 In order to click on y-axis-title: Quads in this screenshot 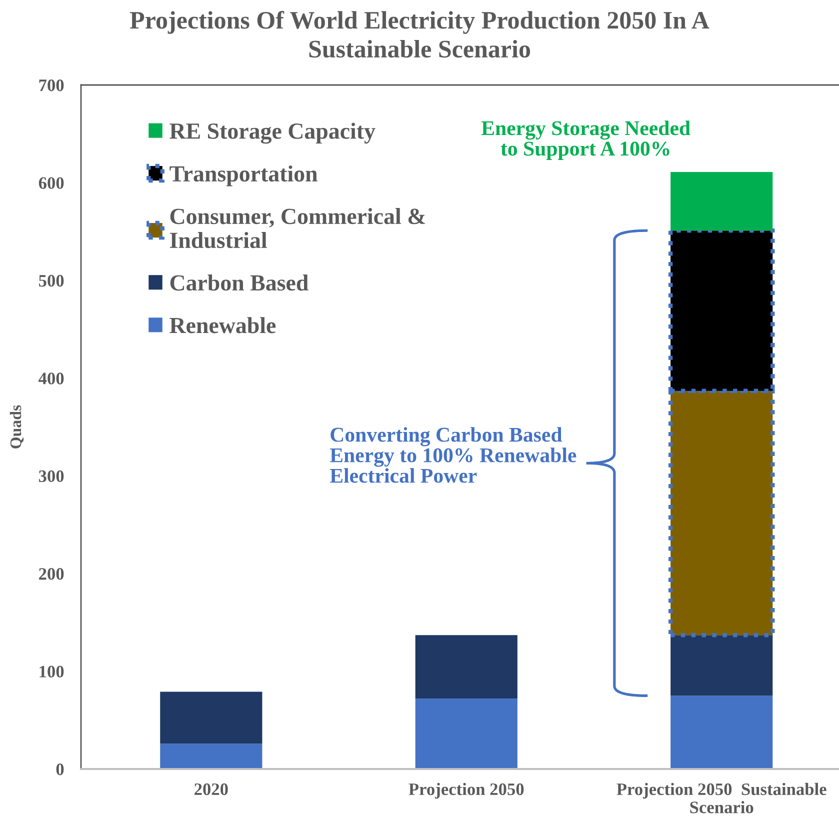, I will do `click(17, 426)`.